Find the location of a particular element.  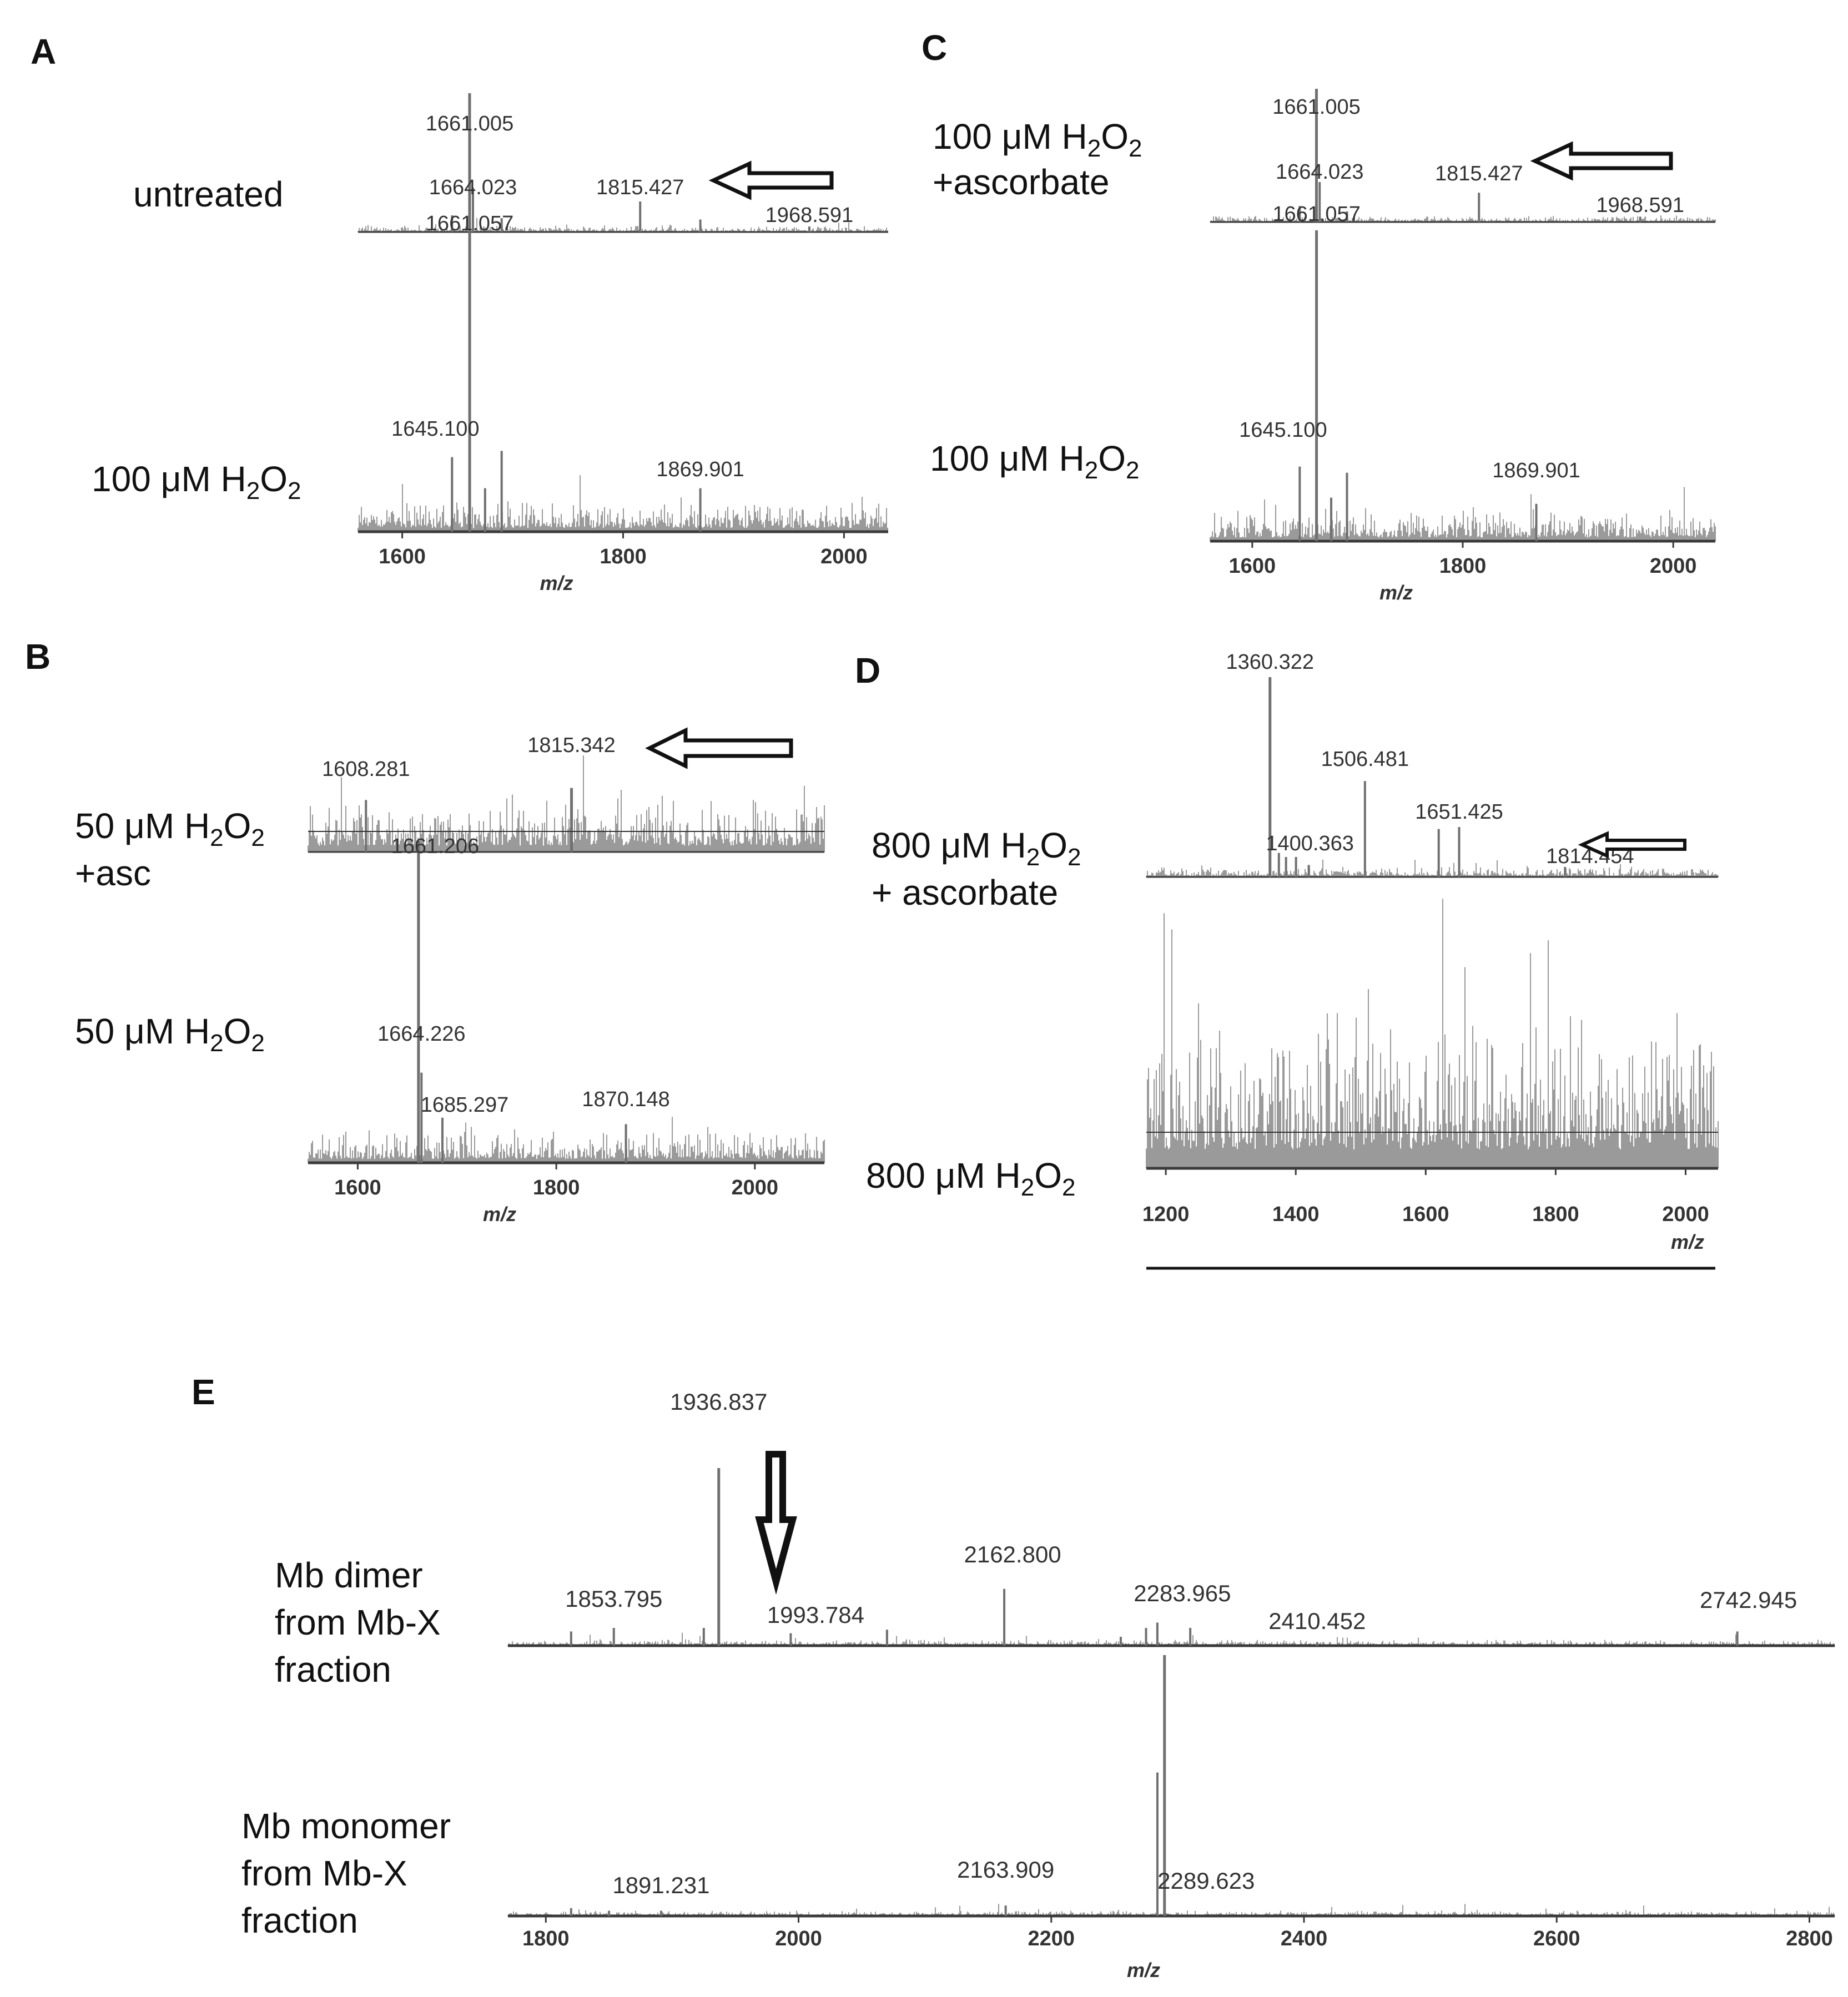

spectrum-c-top: 1661.005 1664.023 1815.427 1968.591 is located at coordinates (1463, 156).